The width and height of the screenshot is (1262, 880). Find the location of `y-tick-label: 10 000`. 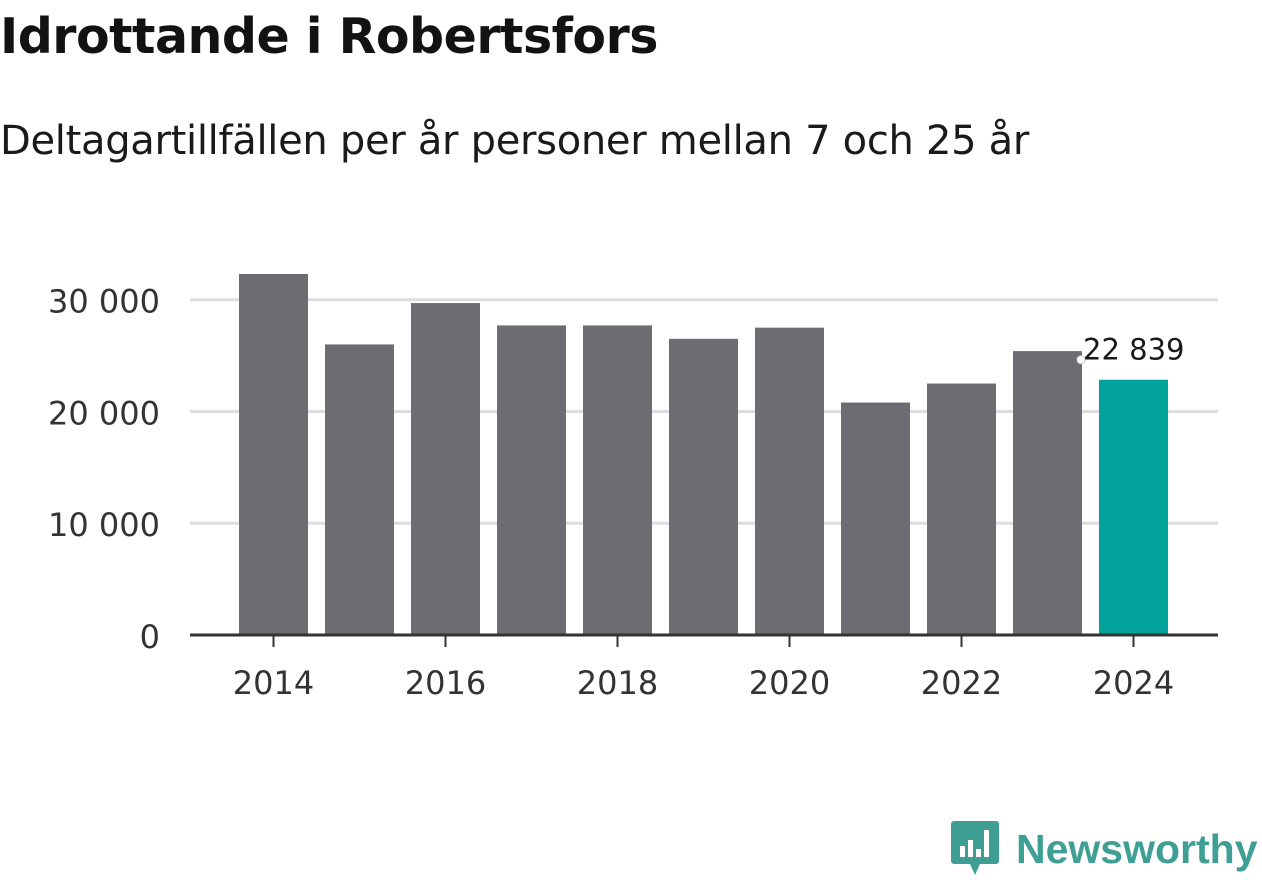

y-tick-label: 10 000 is located at coordinates (104, 525).